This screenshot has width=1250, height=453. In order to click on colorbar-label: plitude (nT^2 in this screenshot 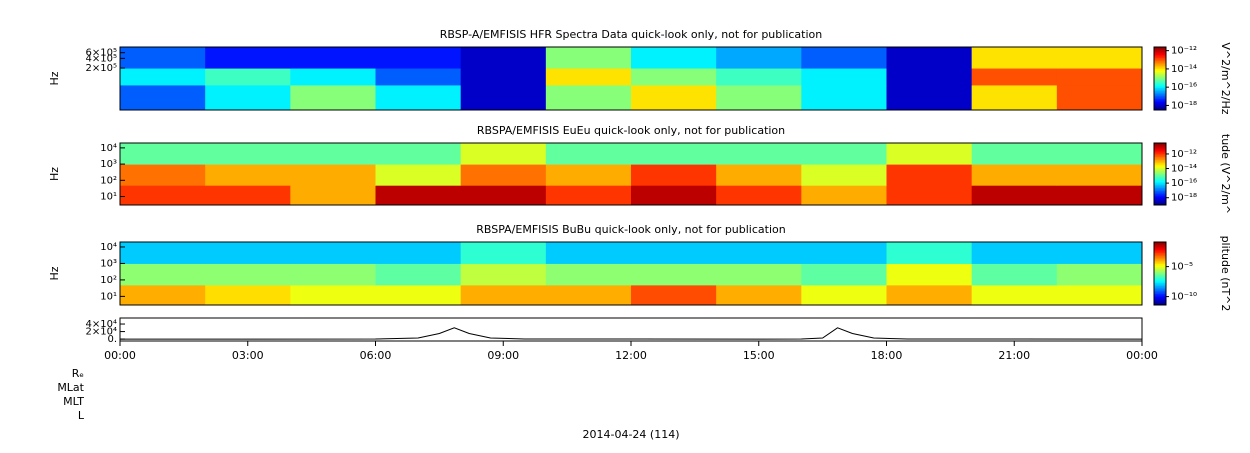, I will do `click(1225, 274)`.